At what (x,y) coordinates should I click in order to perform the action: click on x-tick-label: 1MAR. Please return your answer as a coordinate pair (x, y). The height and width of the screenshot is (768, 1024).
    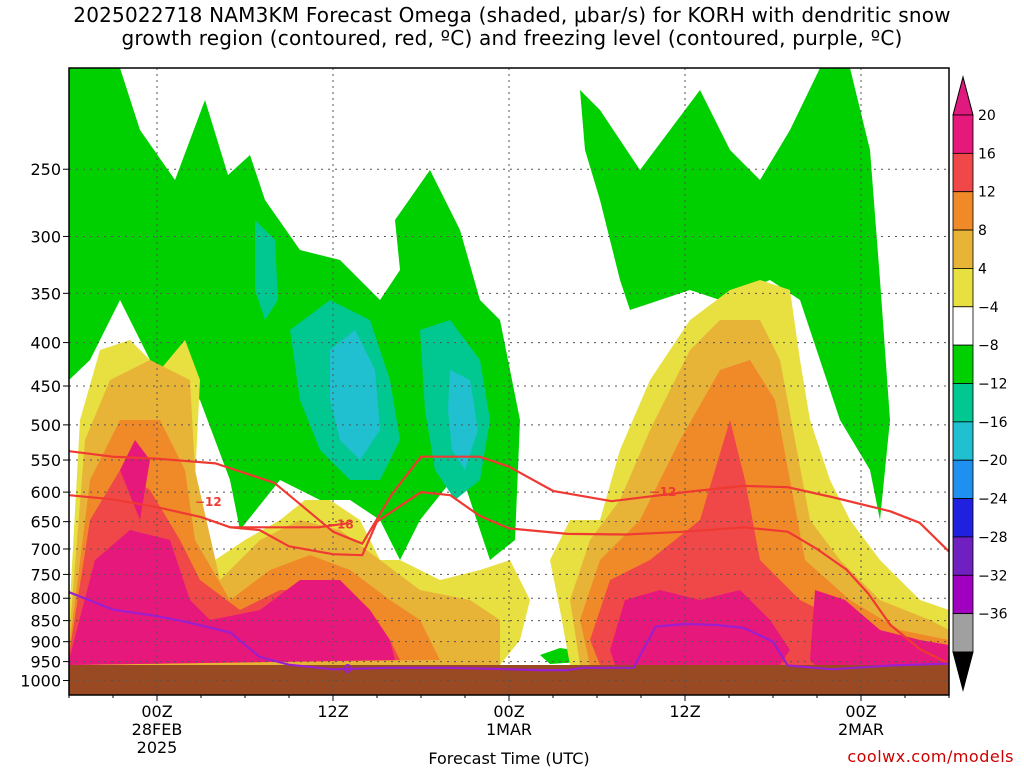
    Looking at the image, I should click on (509, 729).